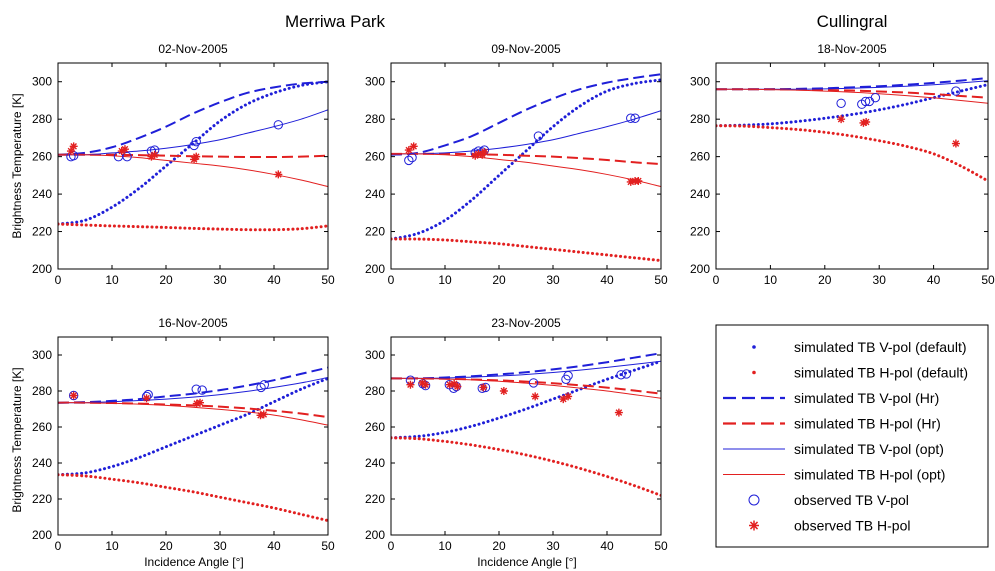 The image size is (995, 571). I want to click on axes-frame, so click(526, 166).